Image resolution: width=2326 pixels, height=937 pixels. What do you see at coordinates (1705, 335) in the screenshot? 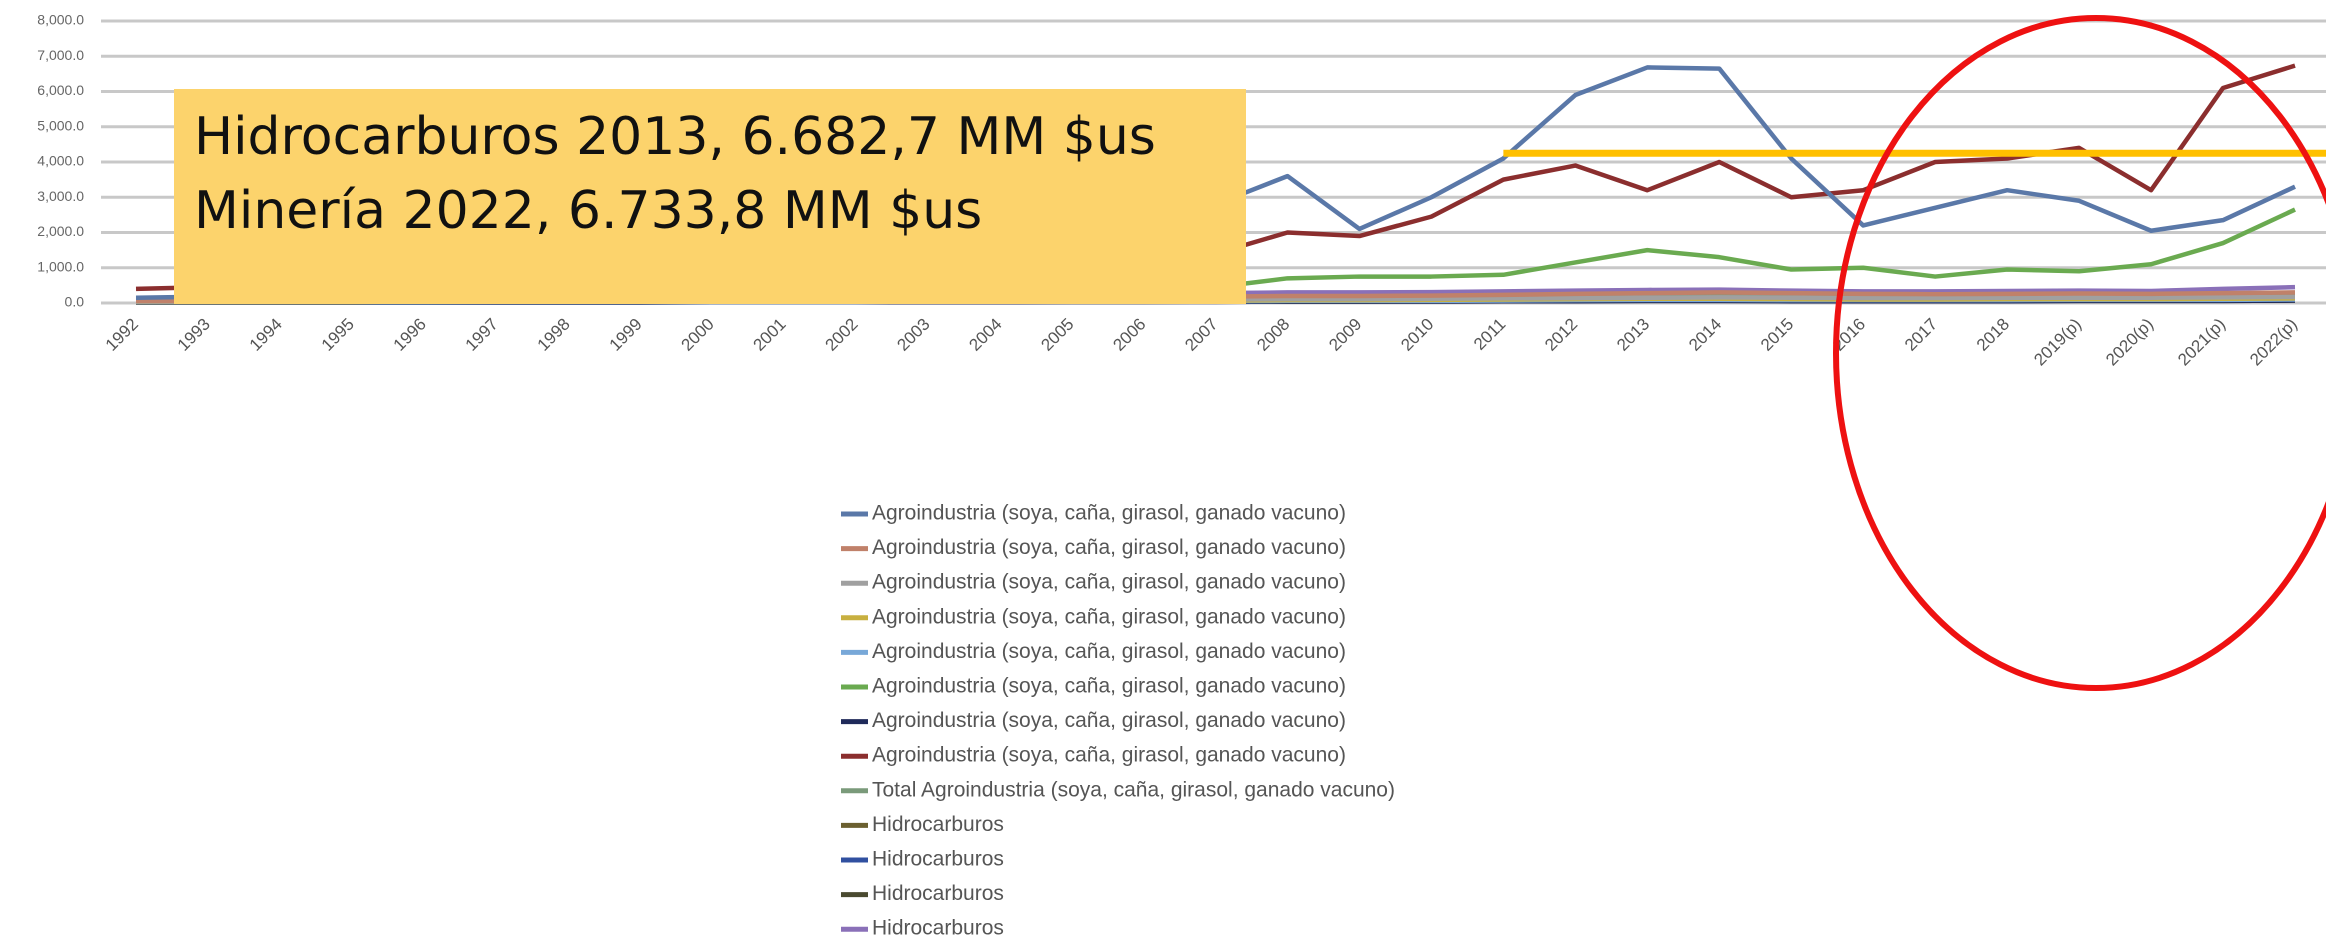
I see `x-tick-label: 2014` at bounding box center [1705, 335].